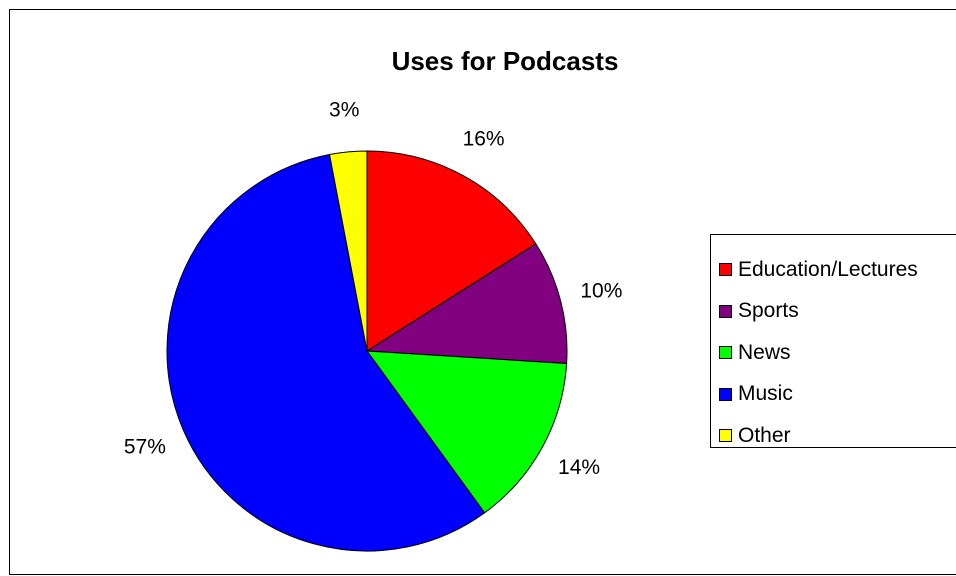 This screenshot has width=956, height=576. What do you see at coordinates (764, 352) in the screenshot?
I see `legend-label-news: News` at bounding box center [764, 352].